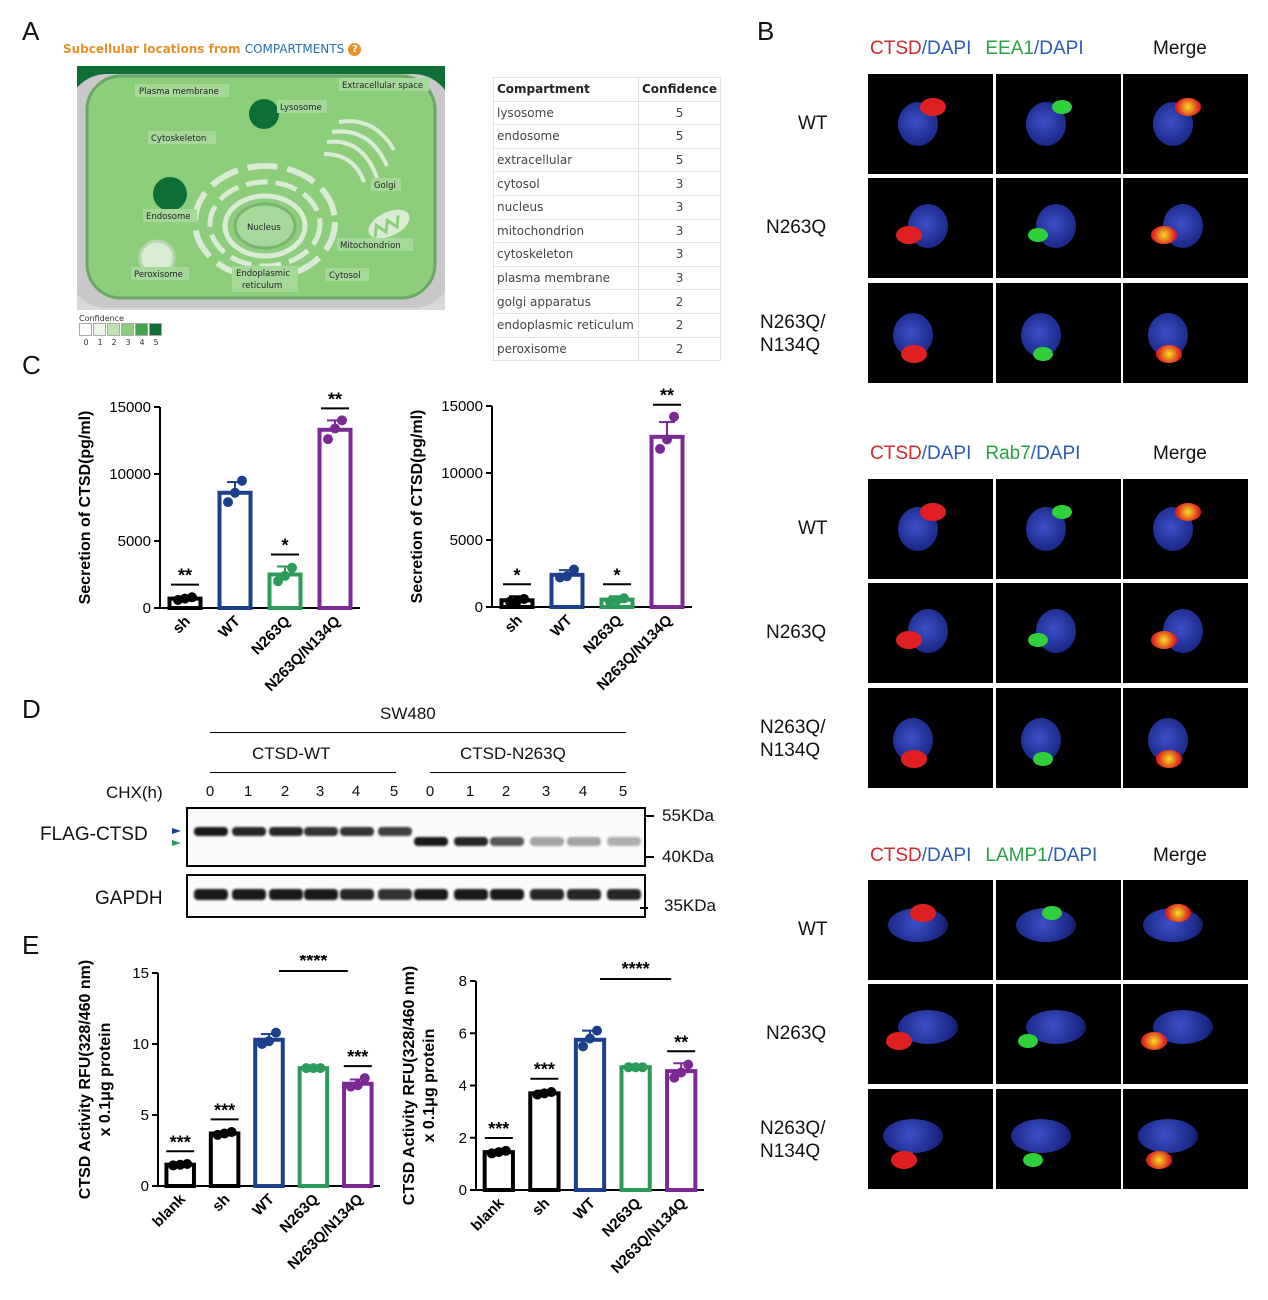 This screenshot has height=1300, width=1268. Describe the element at coordinates (528, 772) in the screenshot. I see `group-line-mut` at that location.